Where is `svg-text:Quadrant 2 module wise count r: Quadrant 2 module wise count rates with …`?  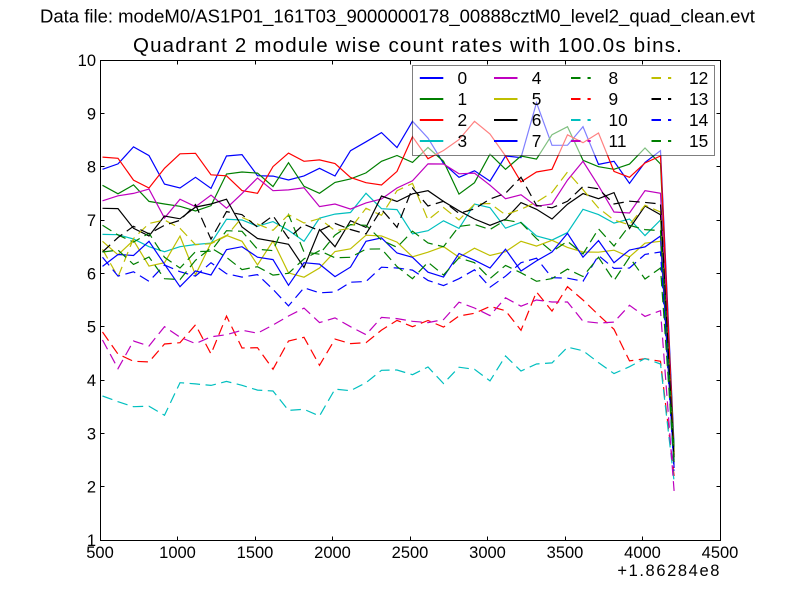 svg-text:Quadrant 2 module wise count r: Quadrant 2 module wise count rates with … is located at coordinates (408, 45).